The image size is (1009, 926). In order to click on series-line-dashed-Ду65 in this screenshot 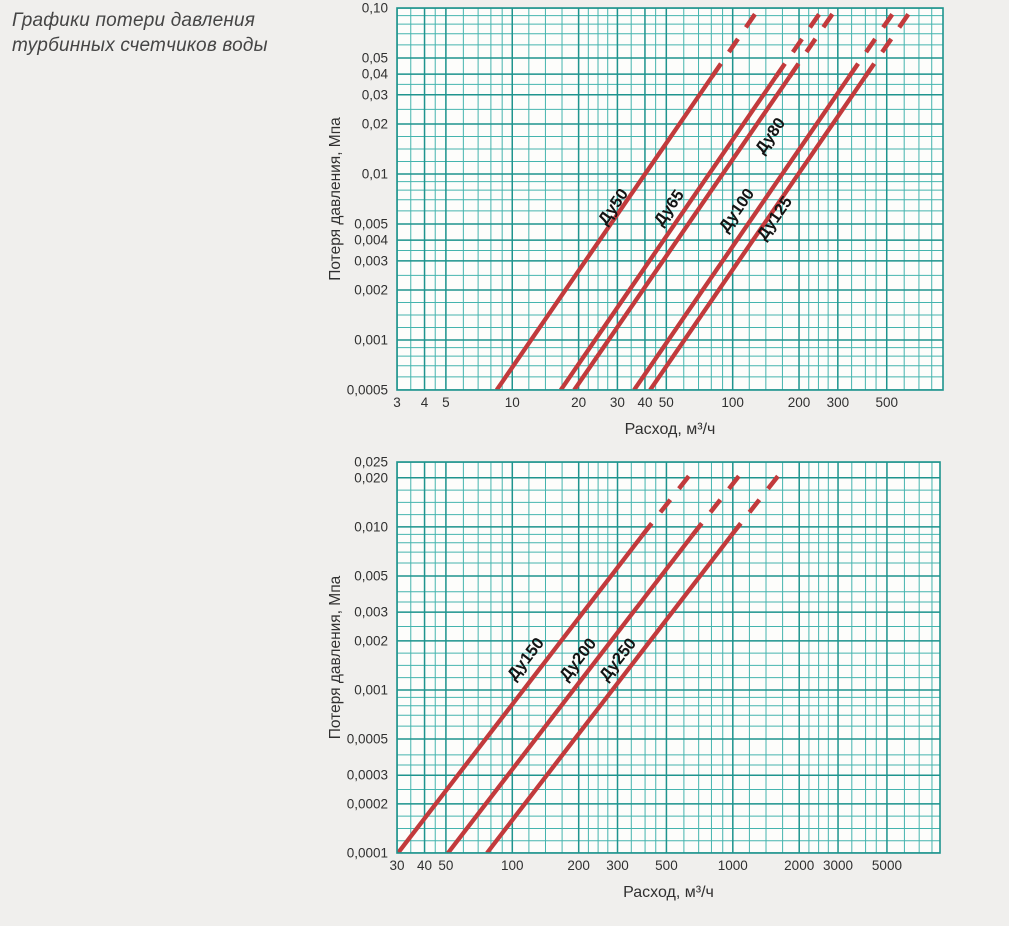, I will do `click(799, 43)`.